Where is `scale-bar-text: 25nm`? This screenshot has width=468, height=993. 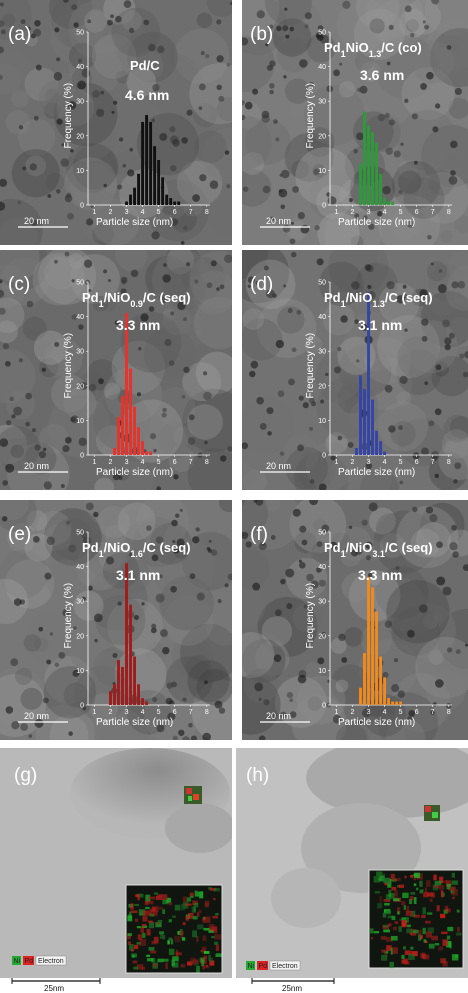
scale-bar-text: 25nm is located at coordinates (292, 988).